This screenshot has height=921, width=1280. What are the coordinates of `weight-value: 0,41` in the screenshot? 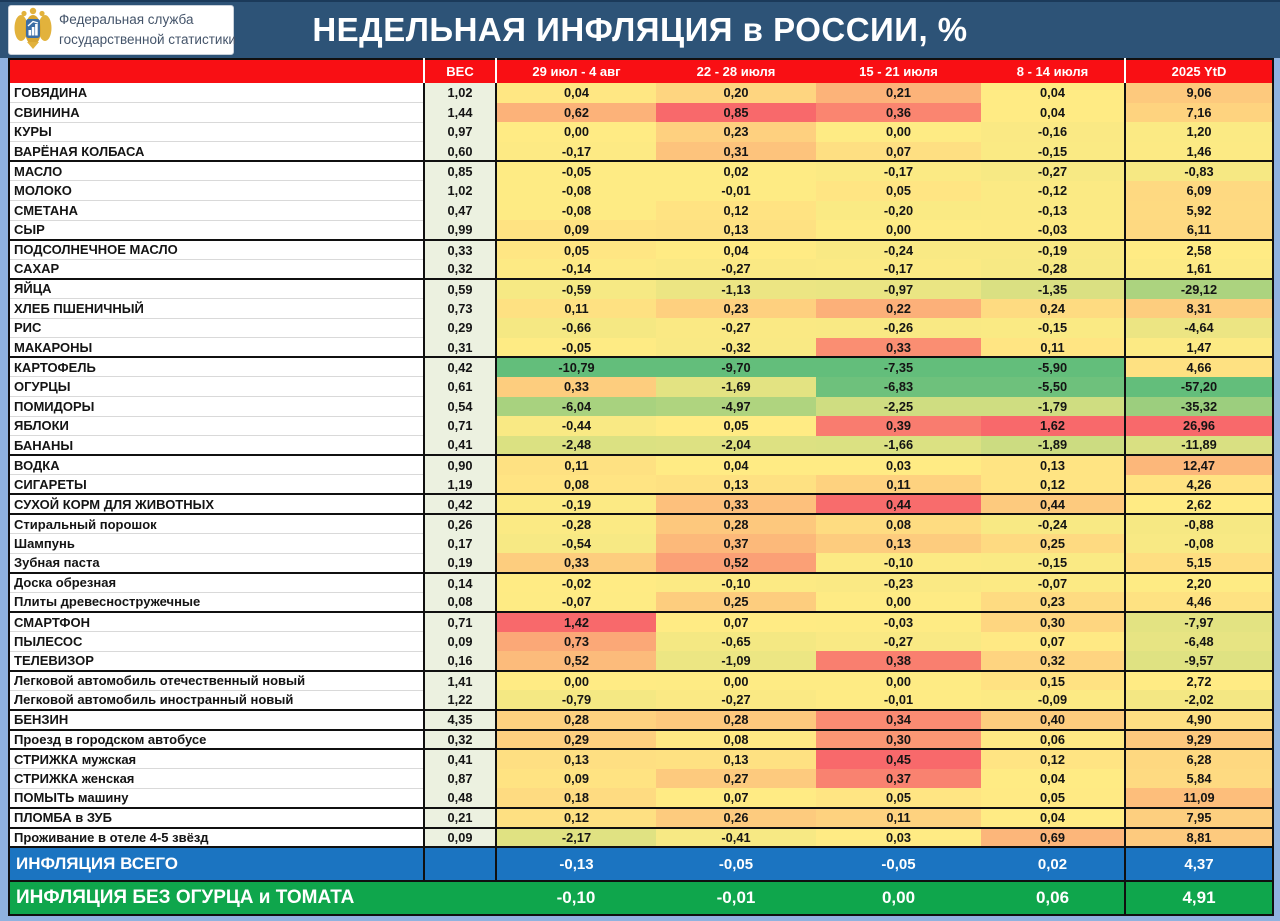 It's located at (460, 759).